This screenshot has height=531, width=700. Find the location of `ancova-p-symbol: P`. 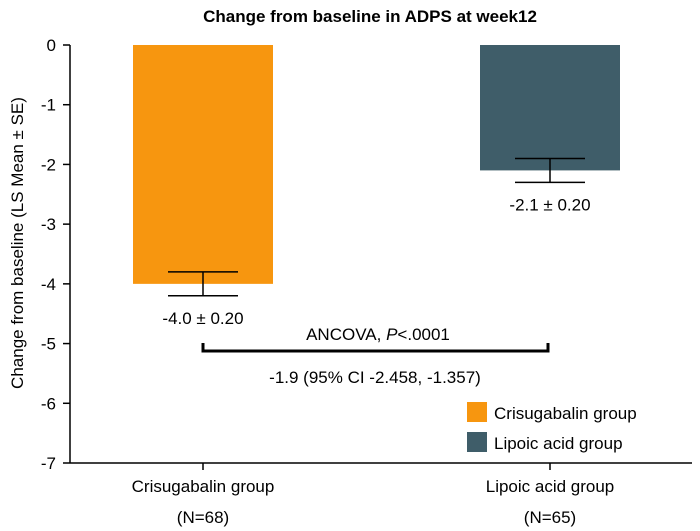

ancova-p-symbol: P is located at coordinates (392, 334).